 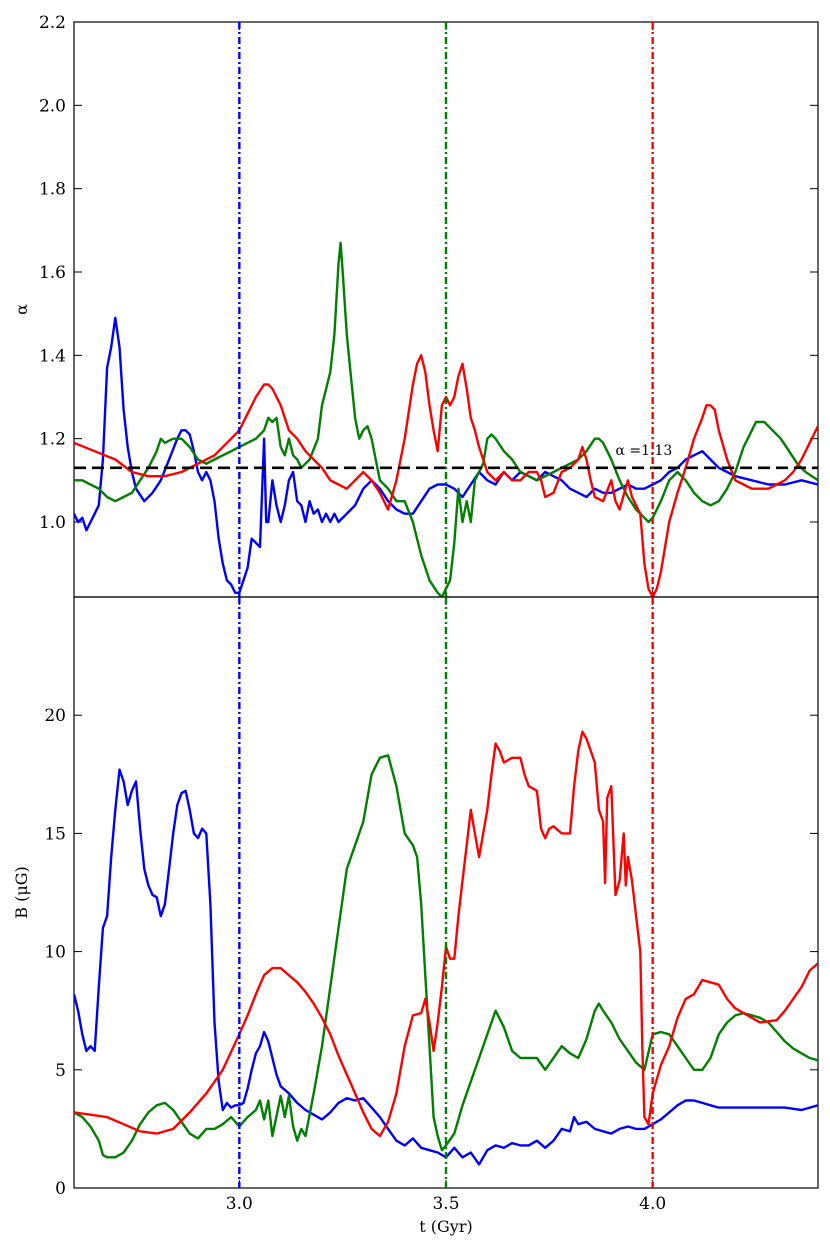 What do you see at coordinates (55, 834) in the screenshot?
I see `y-tick-label: 15` at bounding box center [55, 834].